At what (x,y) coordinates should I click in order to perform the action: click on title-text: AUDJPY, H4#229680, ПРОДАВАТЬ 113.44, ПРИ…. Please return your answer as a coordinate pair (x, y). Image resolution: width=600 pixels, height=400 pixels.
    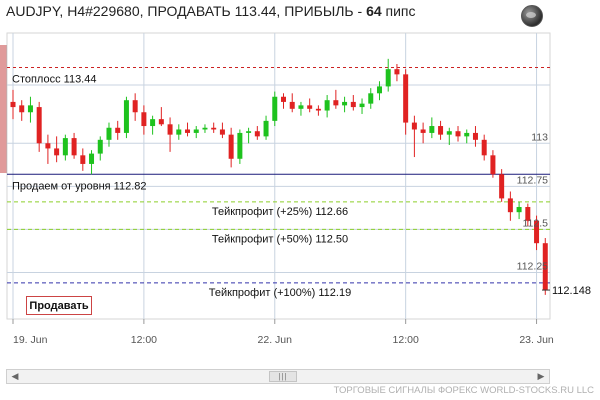
    Looking at the image, I should click on (186, 11).